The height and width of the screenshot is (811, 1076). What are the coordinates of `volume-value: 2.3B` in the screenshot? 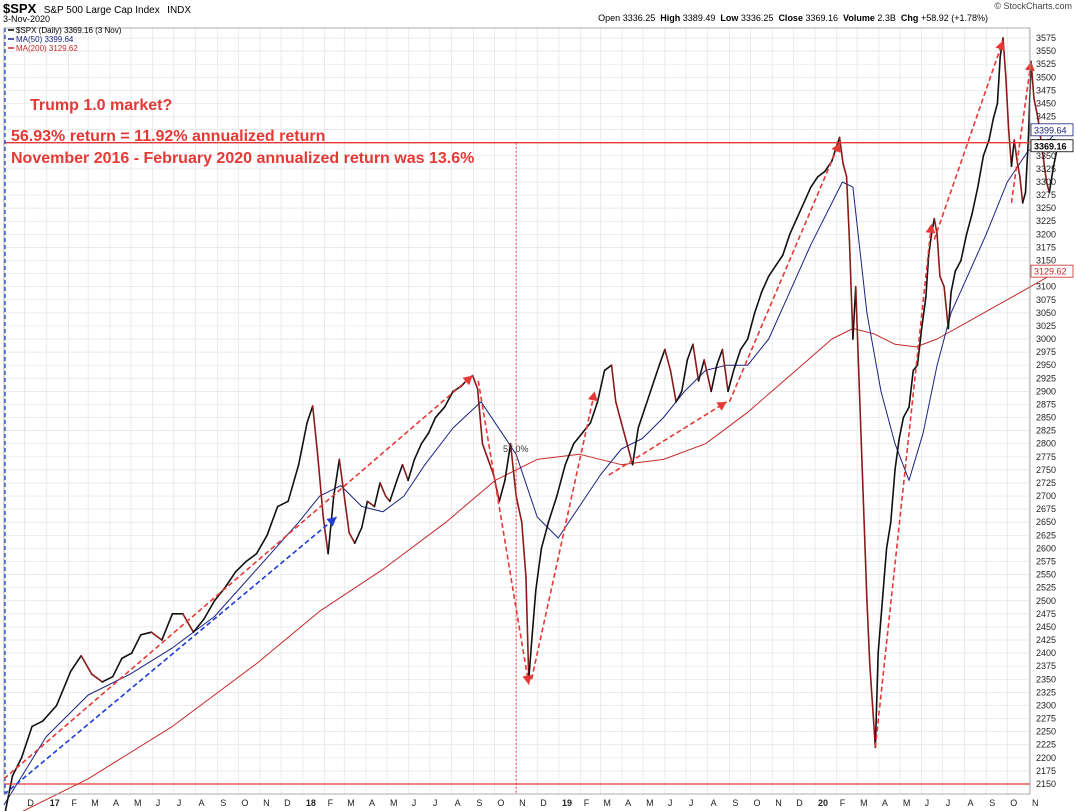 It's located at (886, 18).